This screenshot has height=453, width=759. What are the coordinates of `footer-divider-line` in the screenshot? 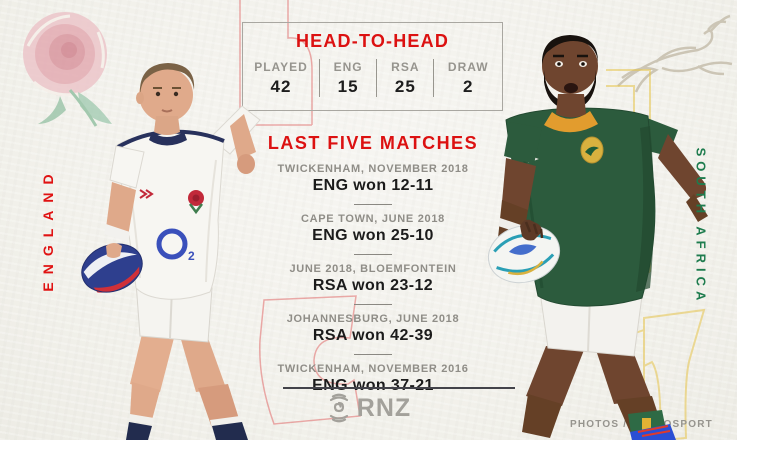 It's located at (399, 388).